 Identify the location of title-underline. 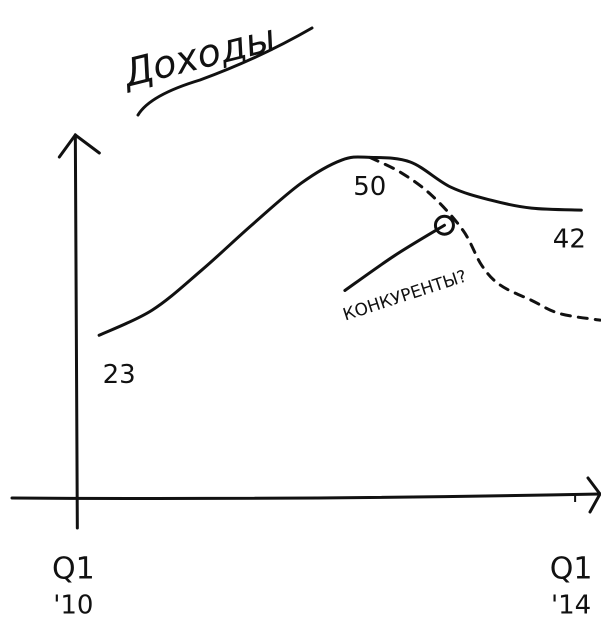
(225, 71).